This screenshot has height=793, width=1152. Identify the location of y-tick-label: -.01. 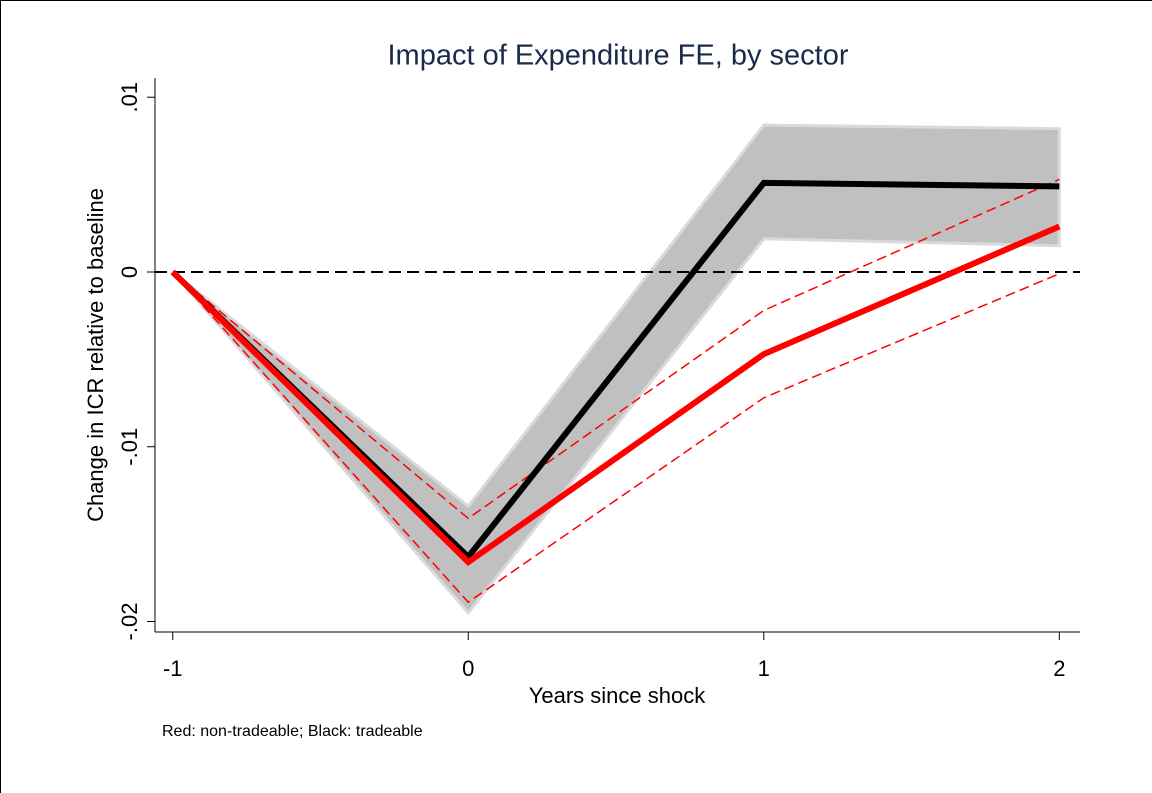
(129, 447).